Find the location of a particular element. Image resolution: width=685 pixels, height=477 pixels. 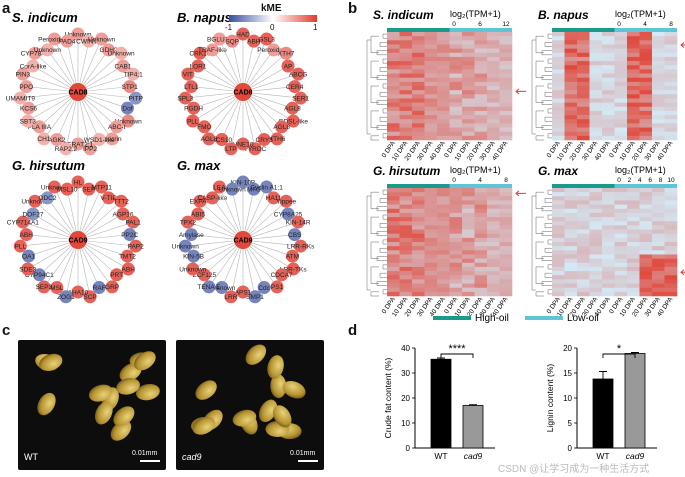

heatmap-dendrogram is located at coordinates (376, 243).